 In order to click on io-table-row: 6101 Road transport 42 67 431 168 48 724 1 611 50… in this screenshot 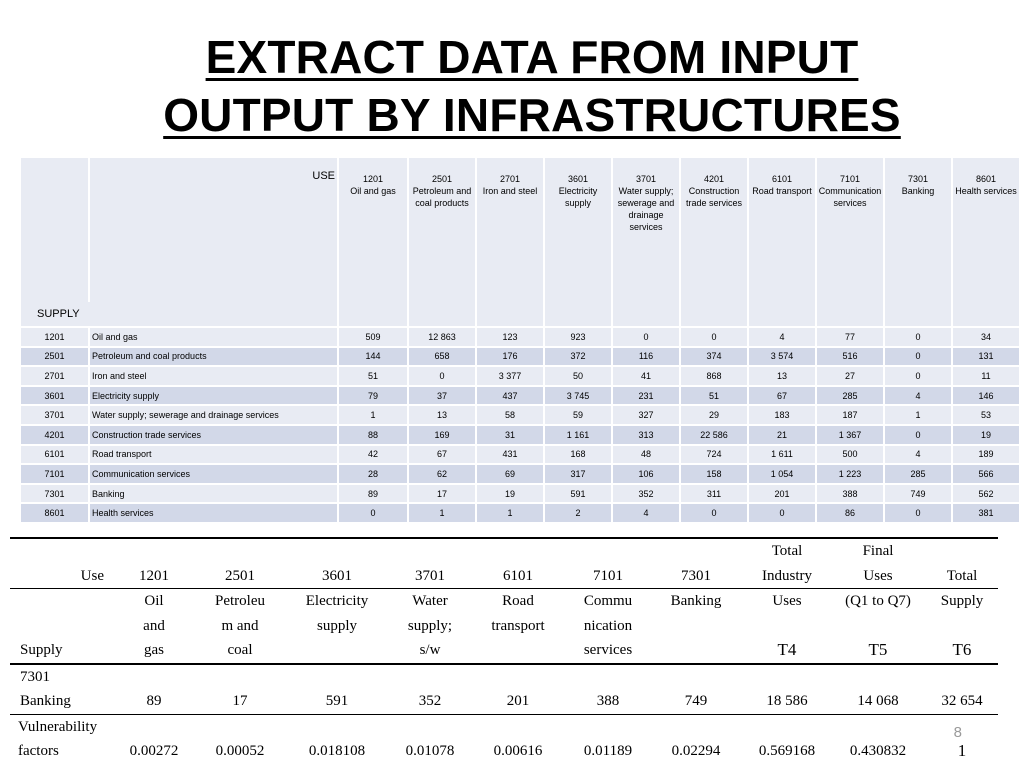, I will do `click(520, 454)`.